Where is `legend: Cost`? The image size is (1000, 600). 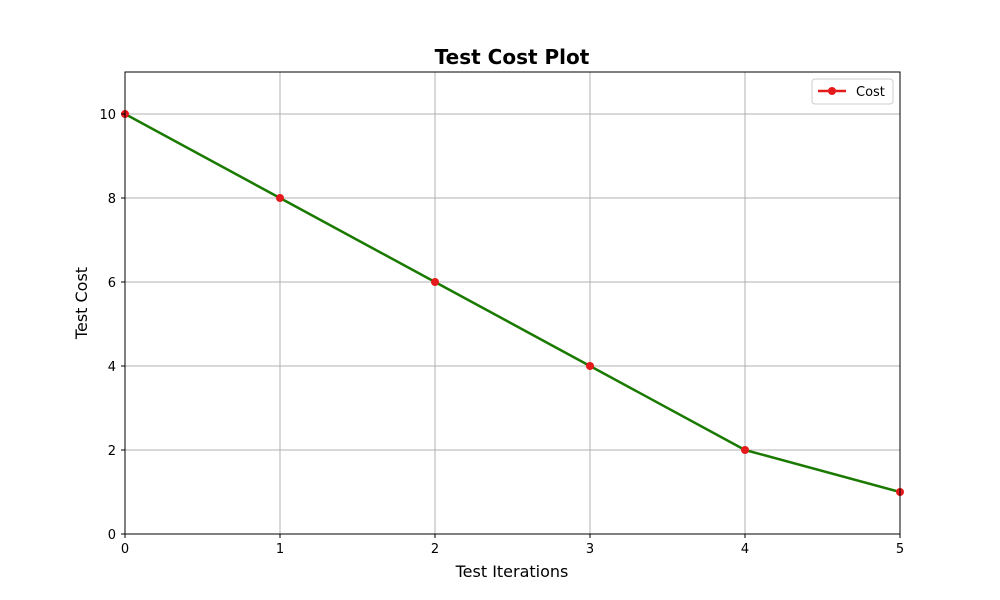 legend: Cost is located at coordinates (852, 91).